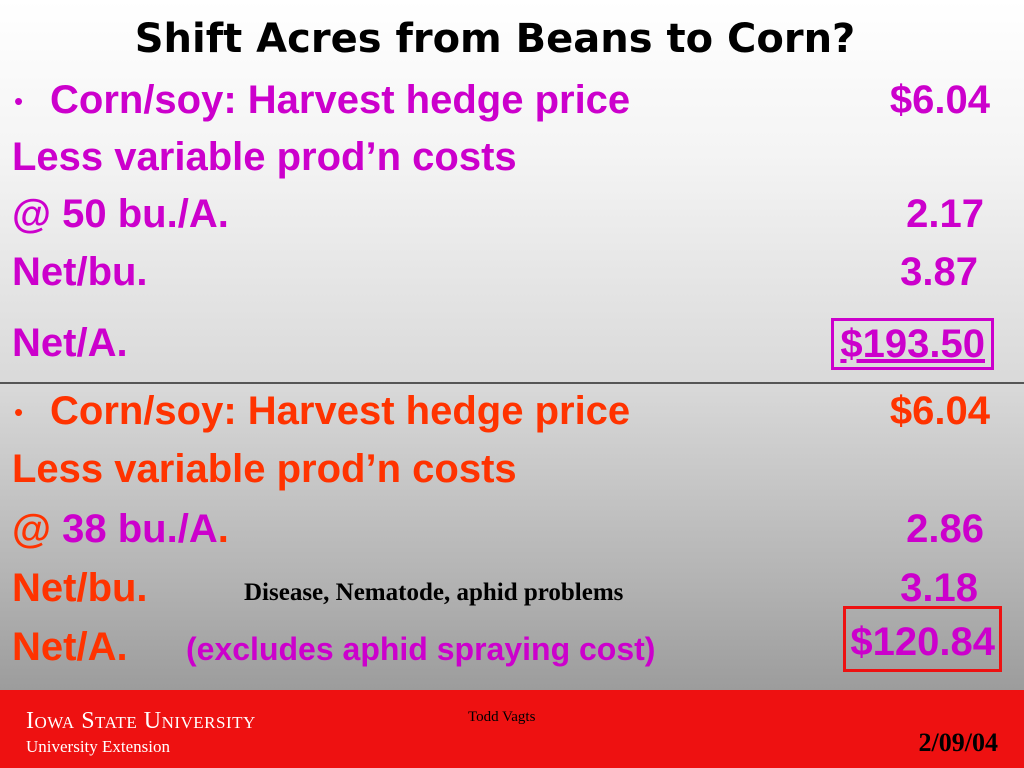 The width and height of the screenshot is (1024, 768). What do you see at coordinates (421, 649) in the screenshot?
I see `aphid-note: (excludes aphid spraying cost)` at bounding box center [421, 649].